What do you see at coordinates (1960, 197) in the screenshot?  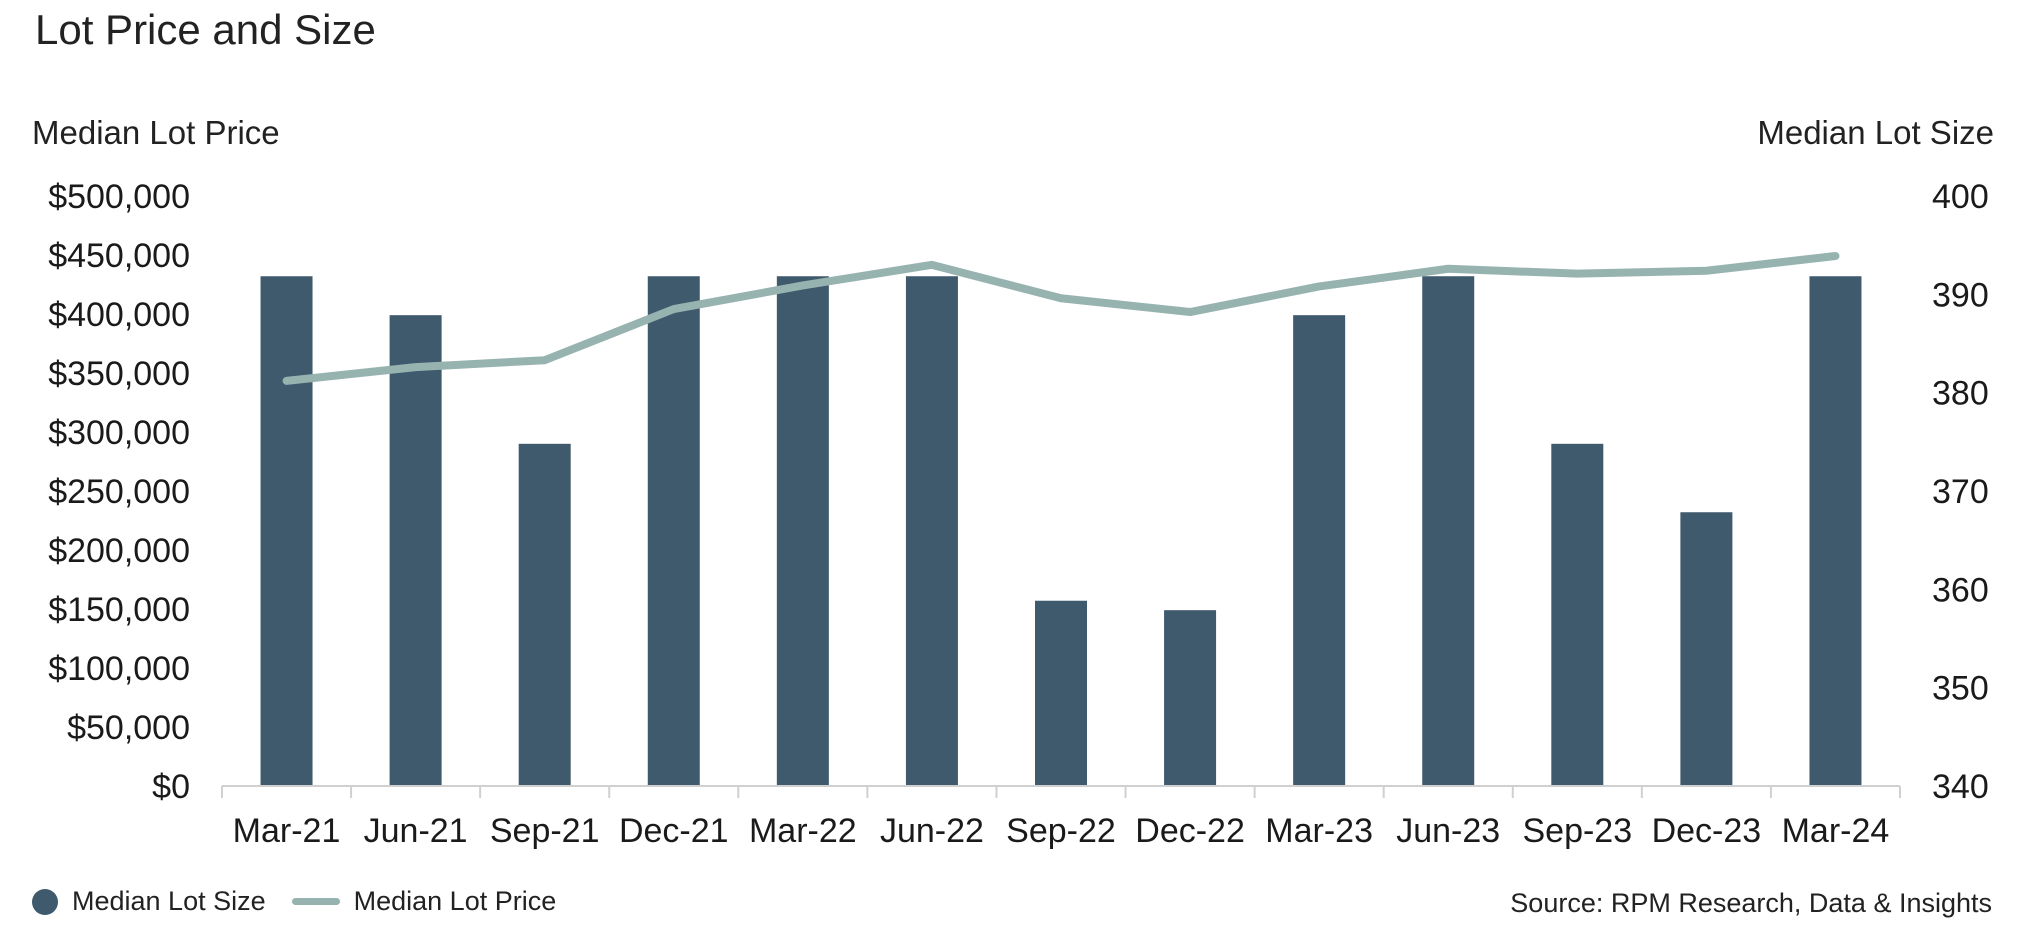 I see `right-tick-label: 400` at bounding box center [1960, 197].